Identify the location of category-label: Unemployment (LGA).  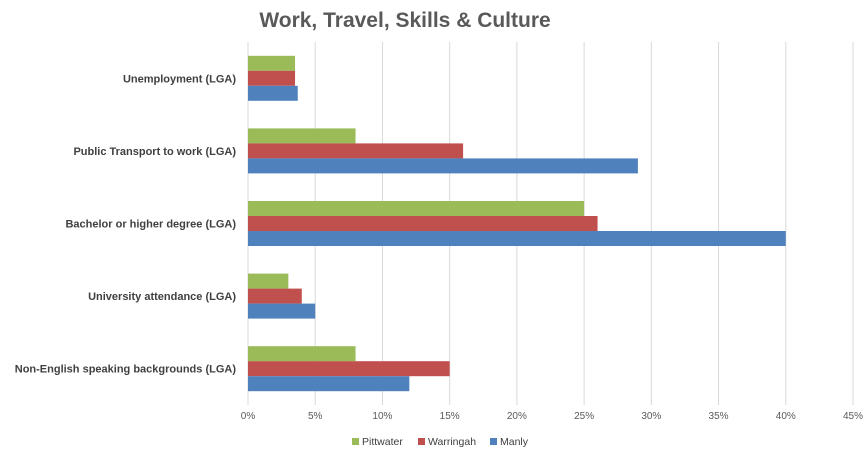
(179, 79).